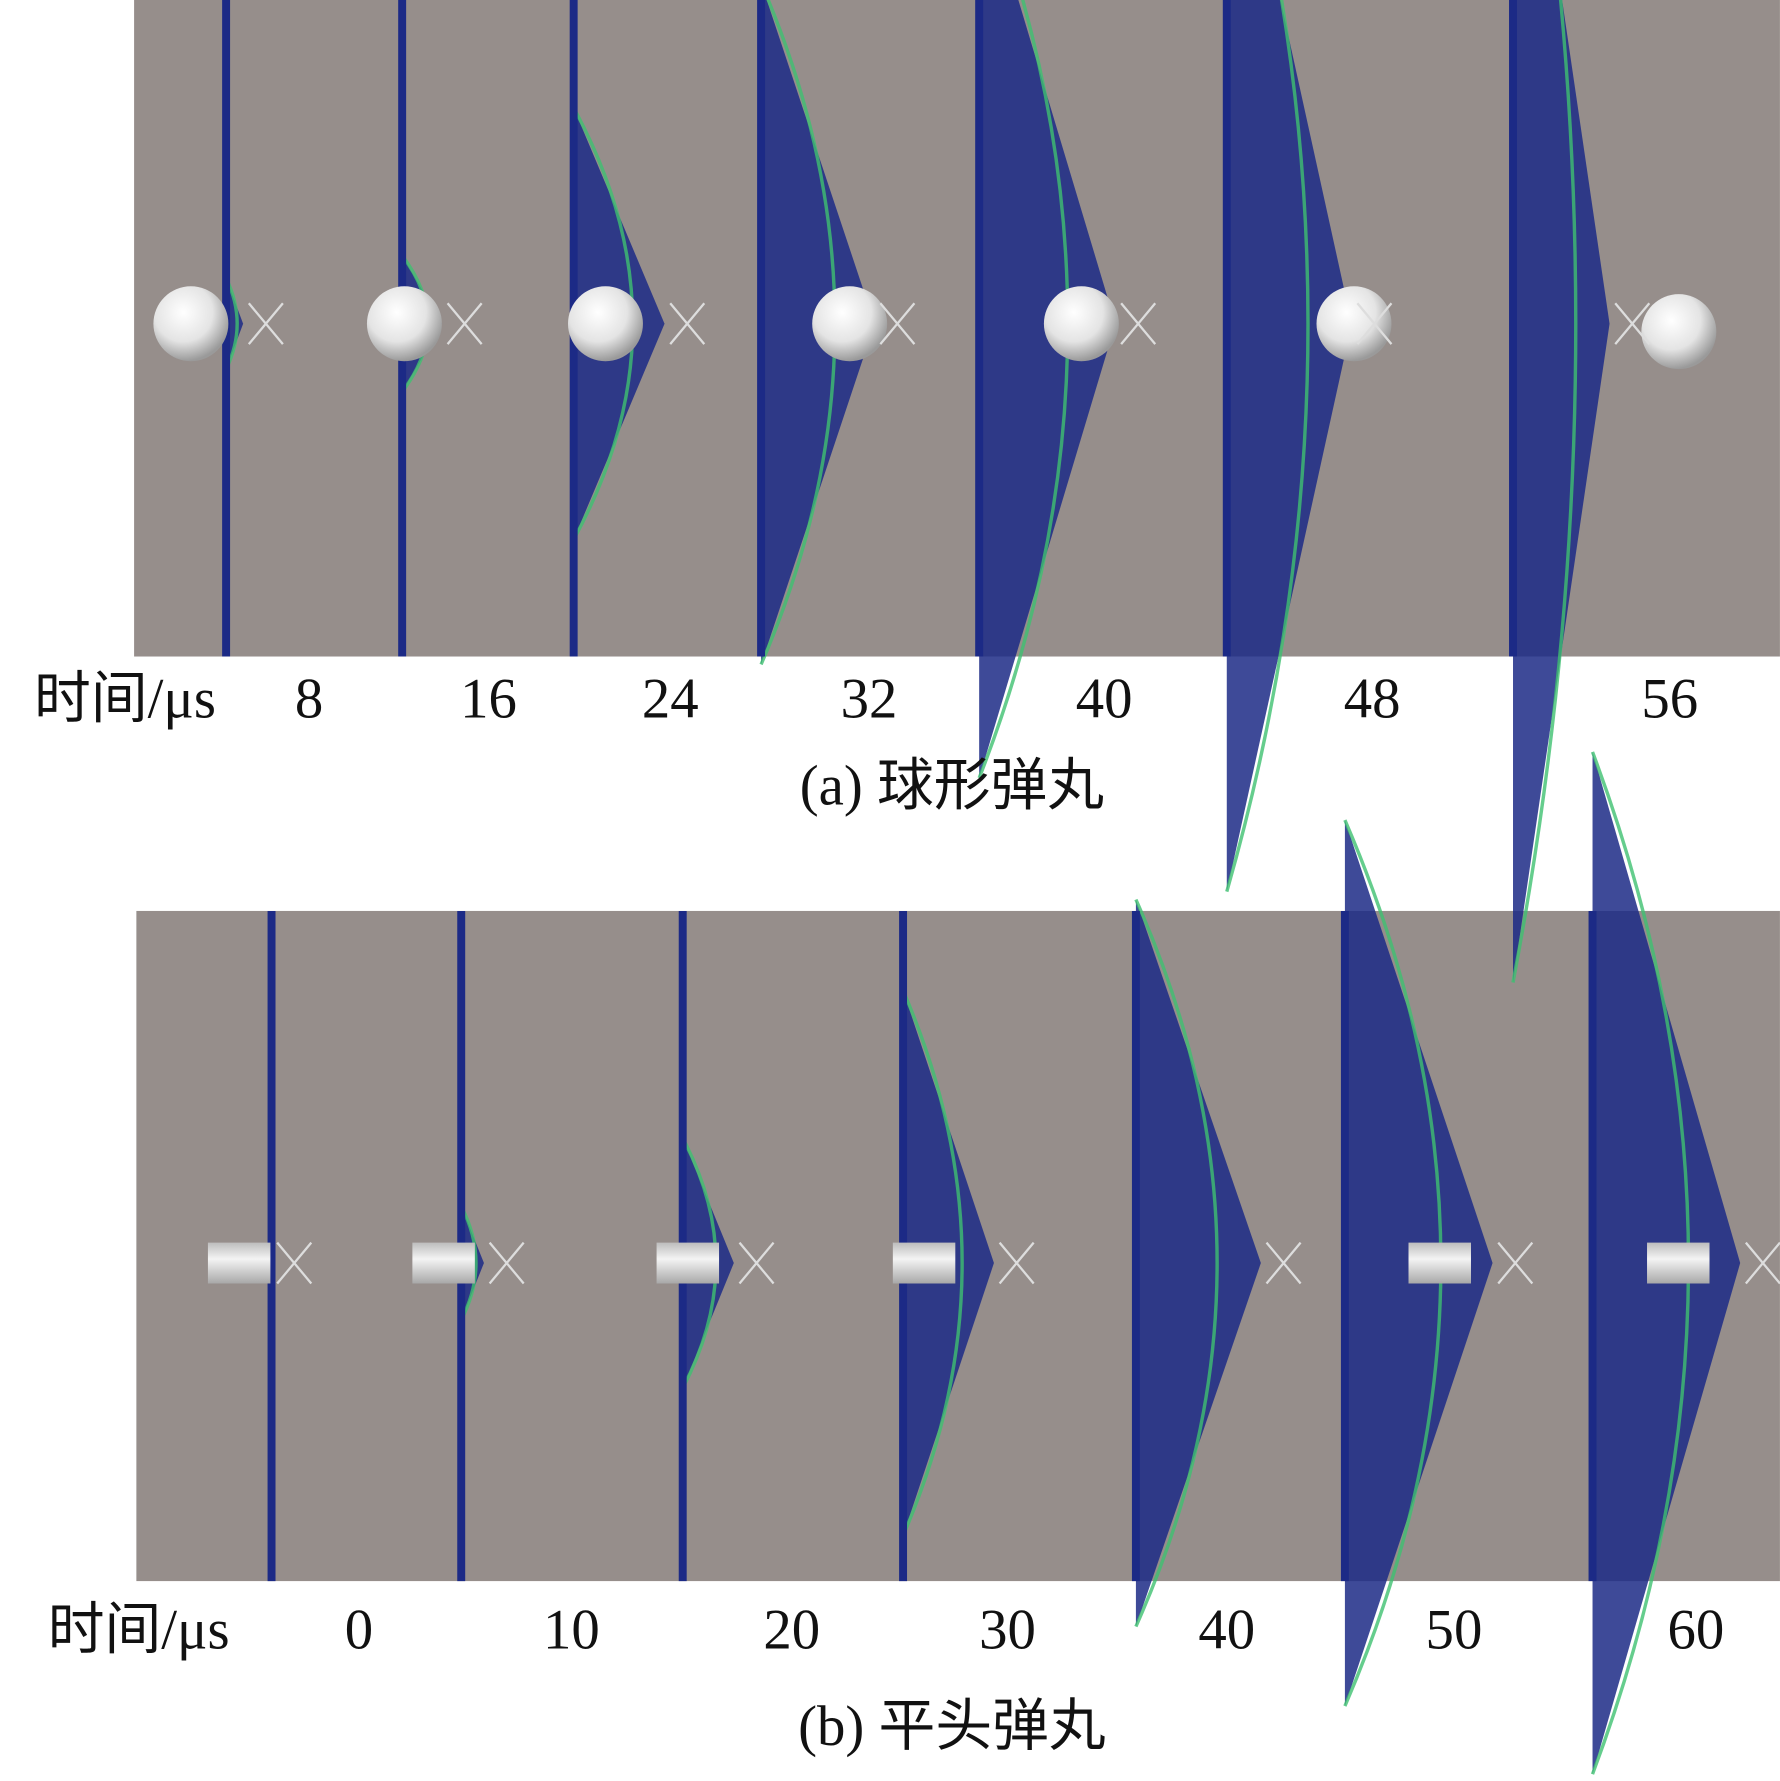  What do you see at coordinates (670, 698) in the screenshot?
I see `time-value: 24` at bounding box center [670, 698].